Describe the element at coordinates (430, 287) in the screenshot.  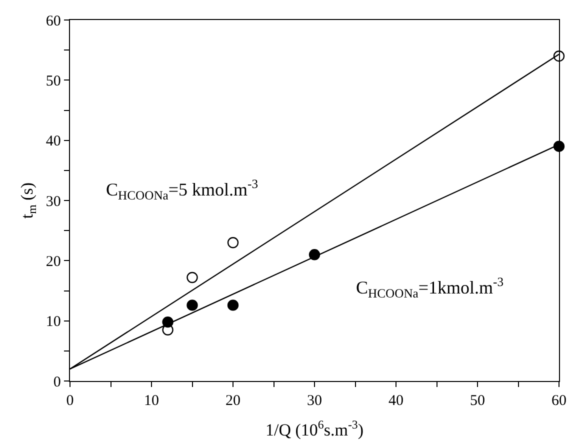
I see `annotation: C$_{HCOONa}$=1kmol.m$^{-3}$` at that location.